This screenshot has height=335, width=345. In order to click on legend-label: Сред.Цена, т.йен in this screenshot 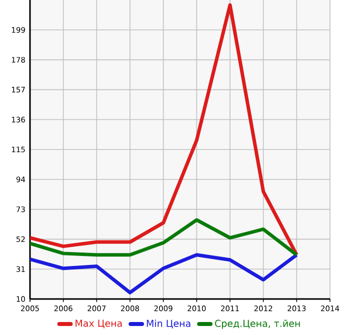, I will do `click(257, 324)`.